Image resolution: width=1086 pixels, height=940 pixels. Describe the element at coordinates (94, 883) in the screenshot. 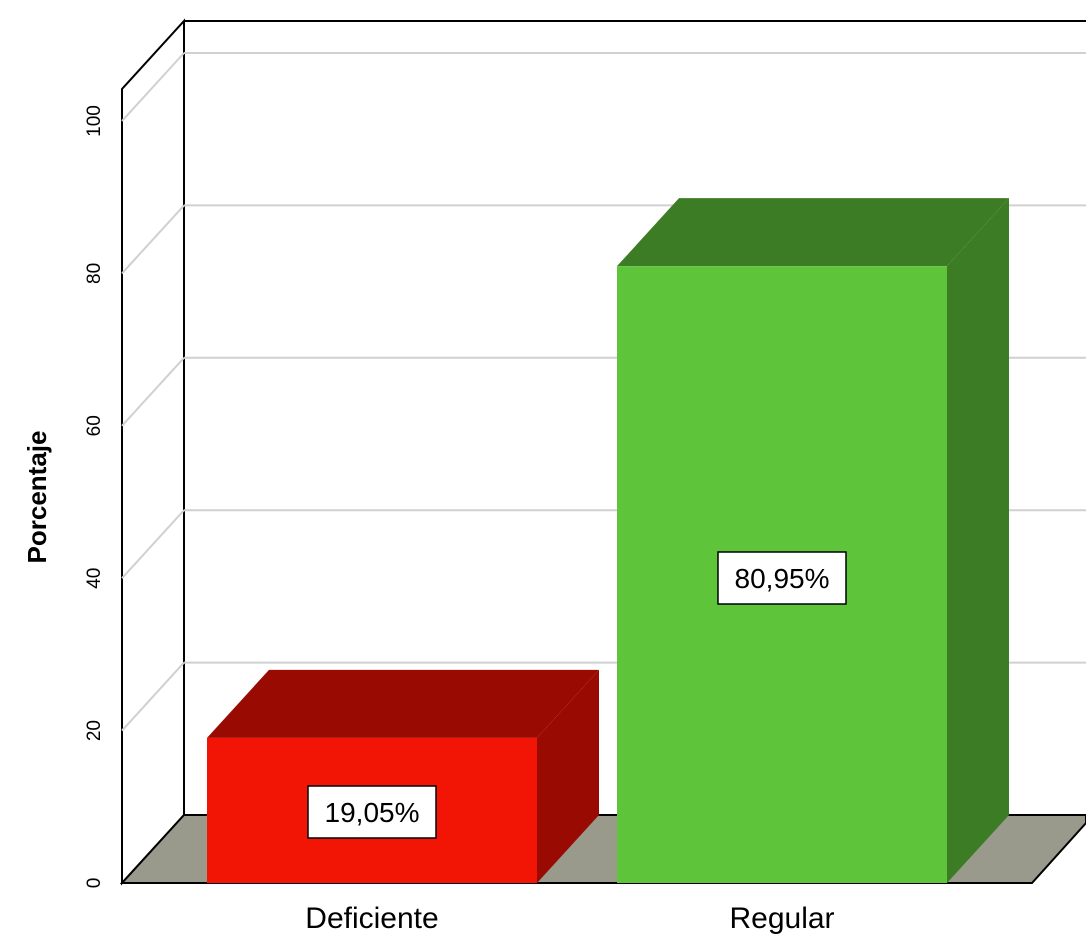

I see `y-tick-label: 0` at that location.